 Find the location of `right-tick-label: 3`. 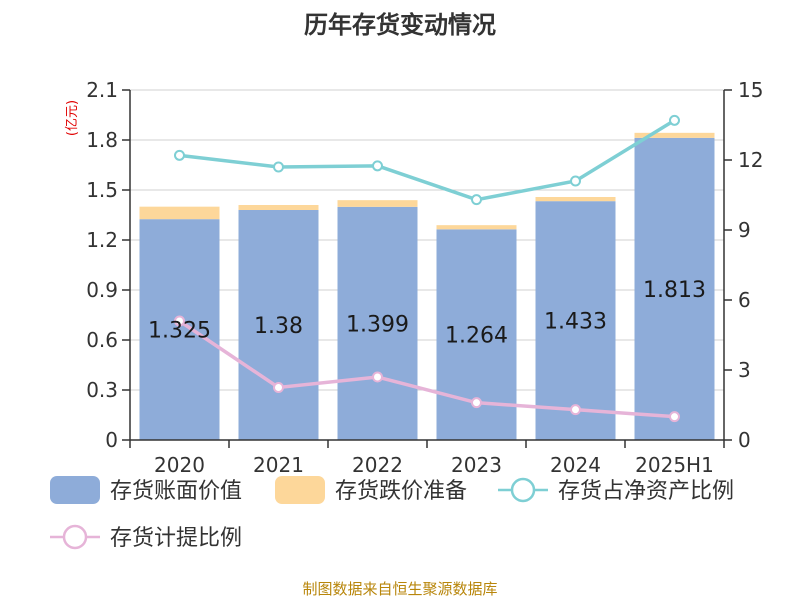

right-tick-label: 3 is located at coordinates (744, 370).